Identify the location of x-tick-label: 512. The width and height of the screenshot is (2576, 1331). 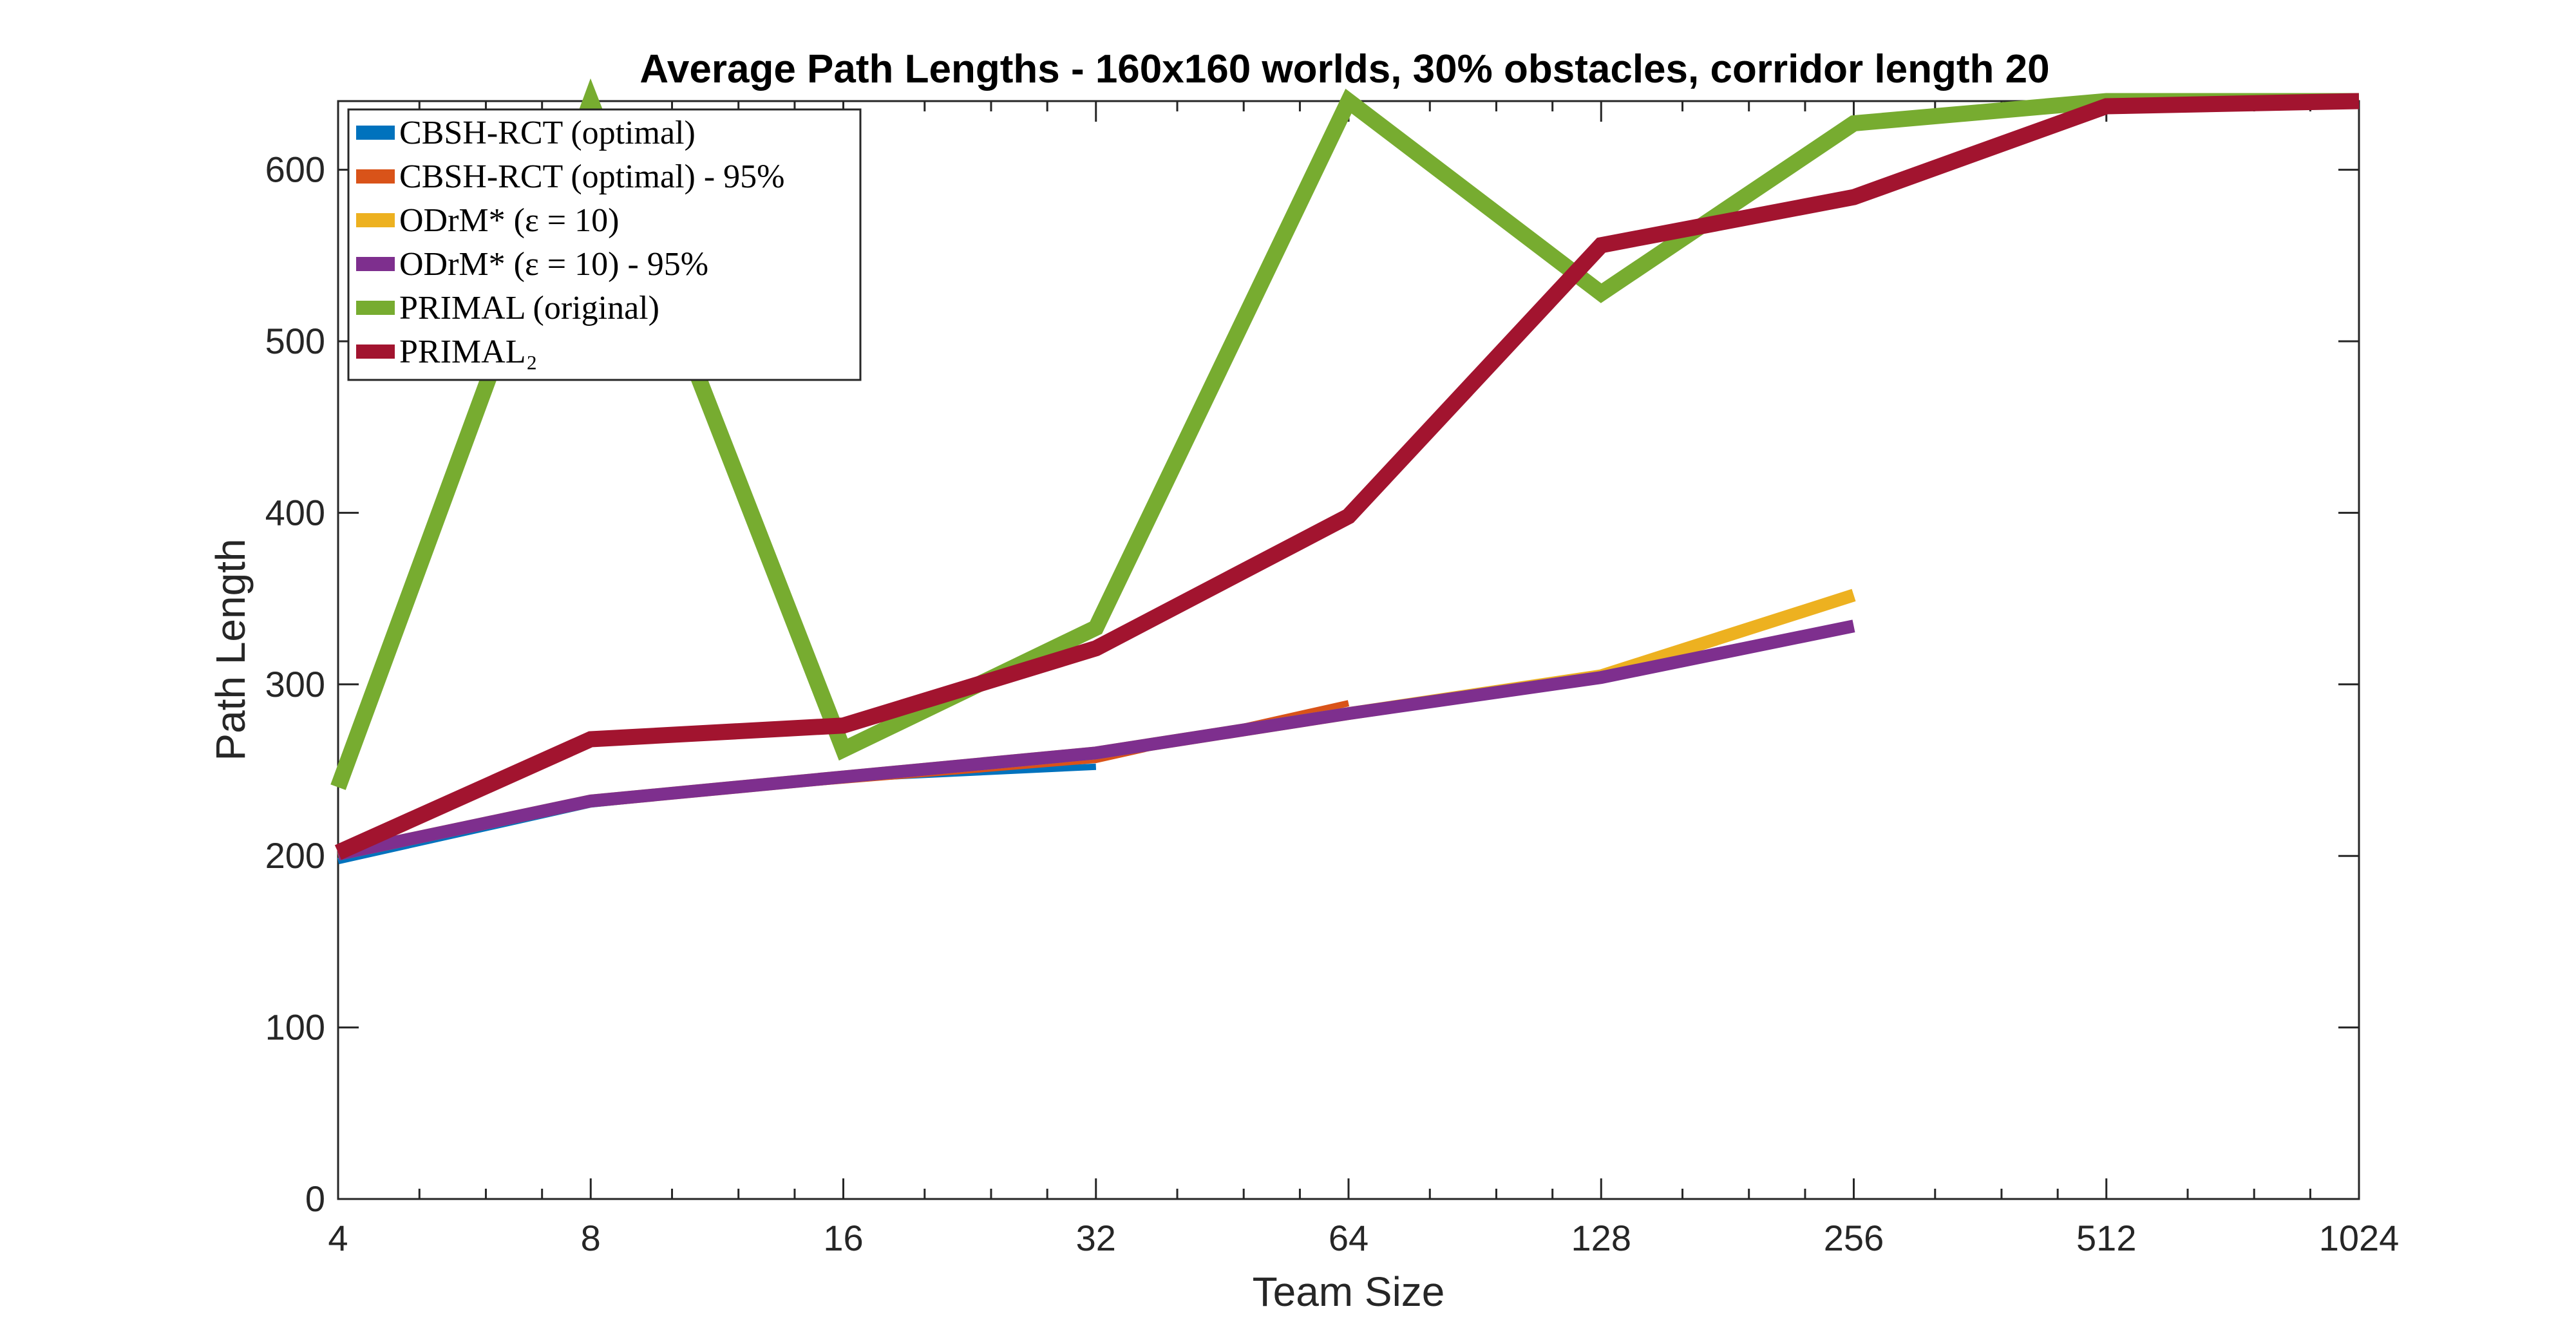
(2106, 1238).